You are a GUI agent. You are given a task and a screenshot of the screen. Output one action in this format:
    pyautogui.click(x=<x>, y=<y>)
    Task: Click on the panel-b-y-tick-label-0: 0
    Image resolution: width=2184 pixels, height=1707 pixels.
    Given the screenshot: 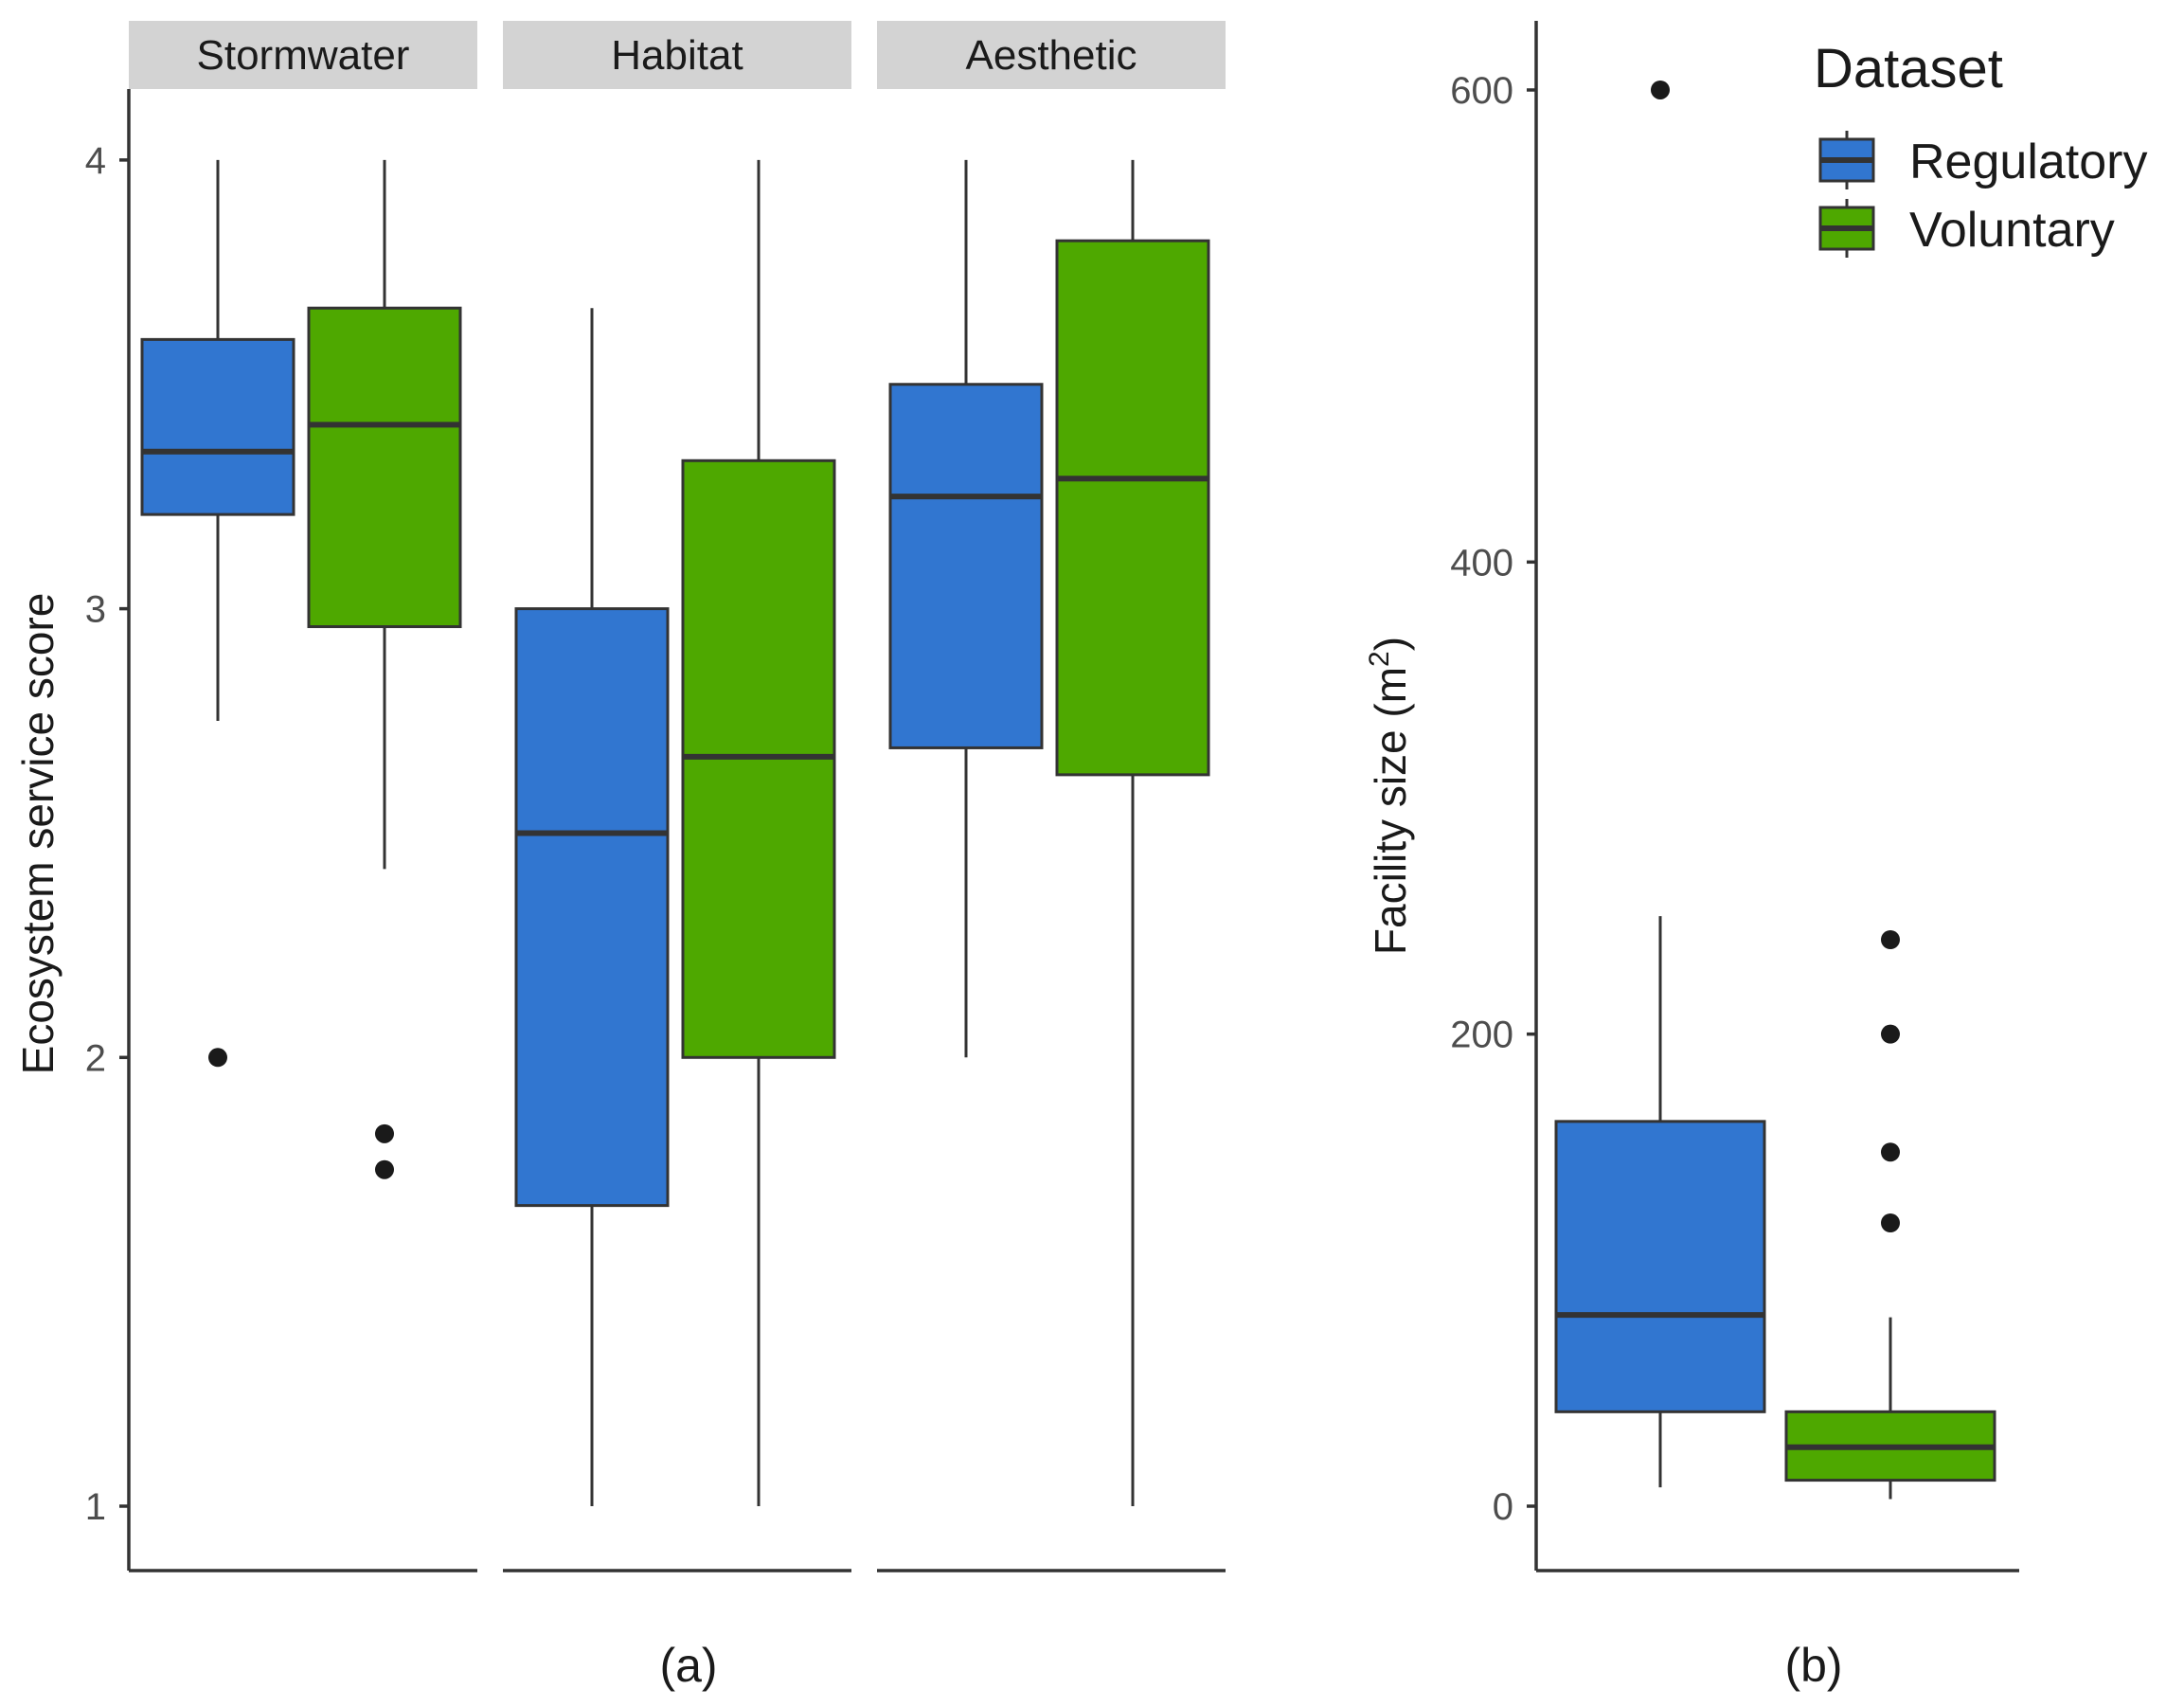 What is the action you would take?
    pyautogui.click(x=1503, y=1507)
    